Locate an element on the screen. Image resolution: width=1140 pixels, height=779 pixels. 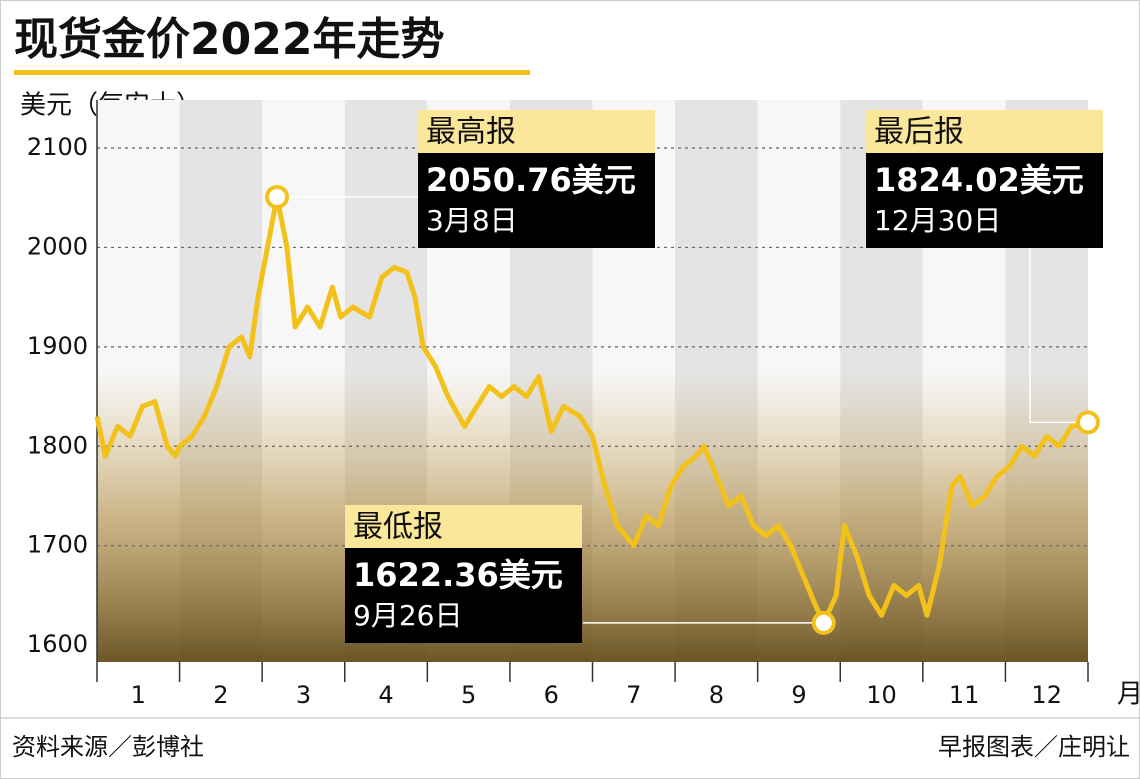
x-tick-label: 1 is located at coordinates (138, 695).